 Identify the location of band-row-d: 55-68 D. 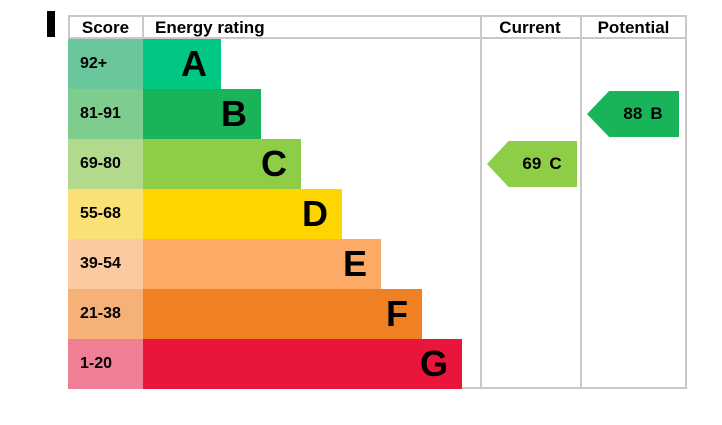
(377, 214).